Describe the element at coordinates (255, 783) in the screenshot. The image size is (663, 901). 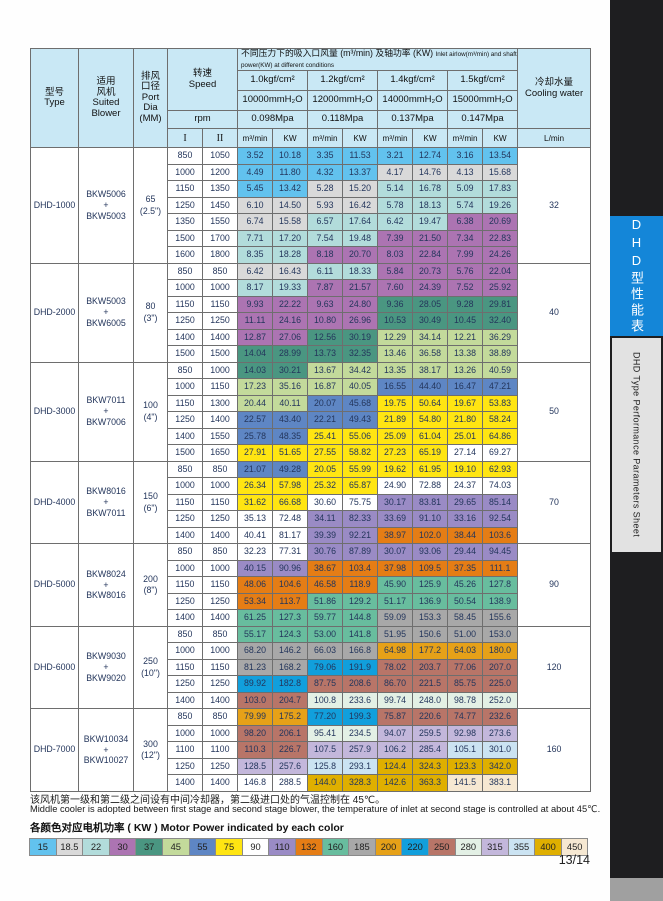
I see `flow-cell: 146.8` at that location.